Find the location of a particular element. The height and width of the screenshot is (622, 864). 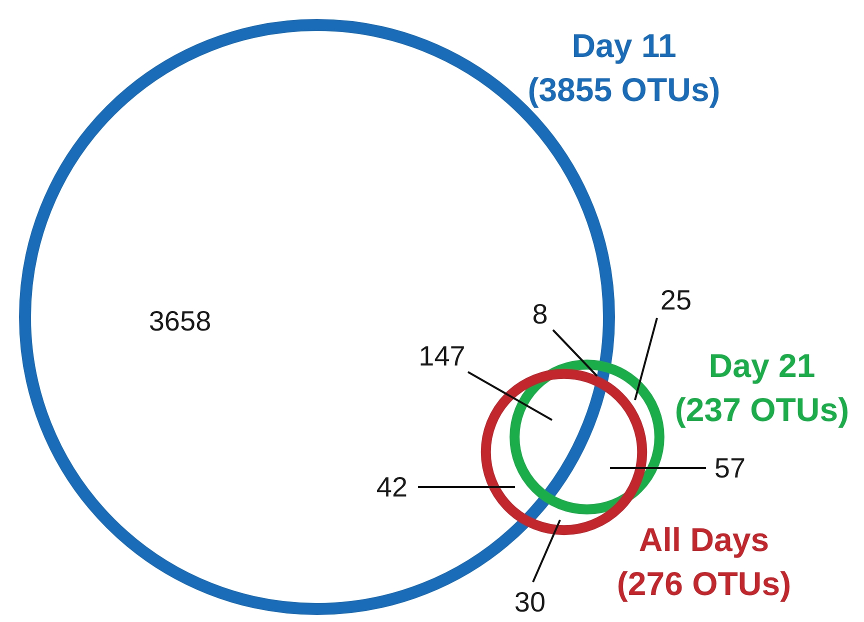

data-label: (3855 OTUs) is located at coordinates (624, 89).